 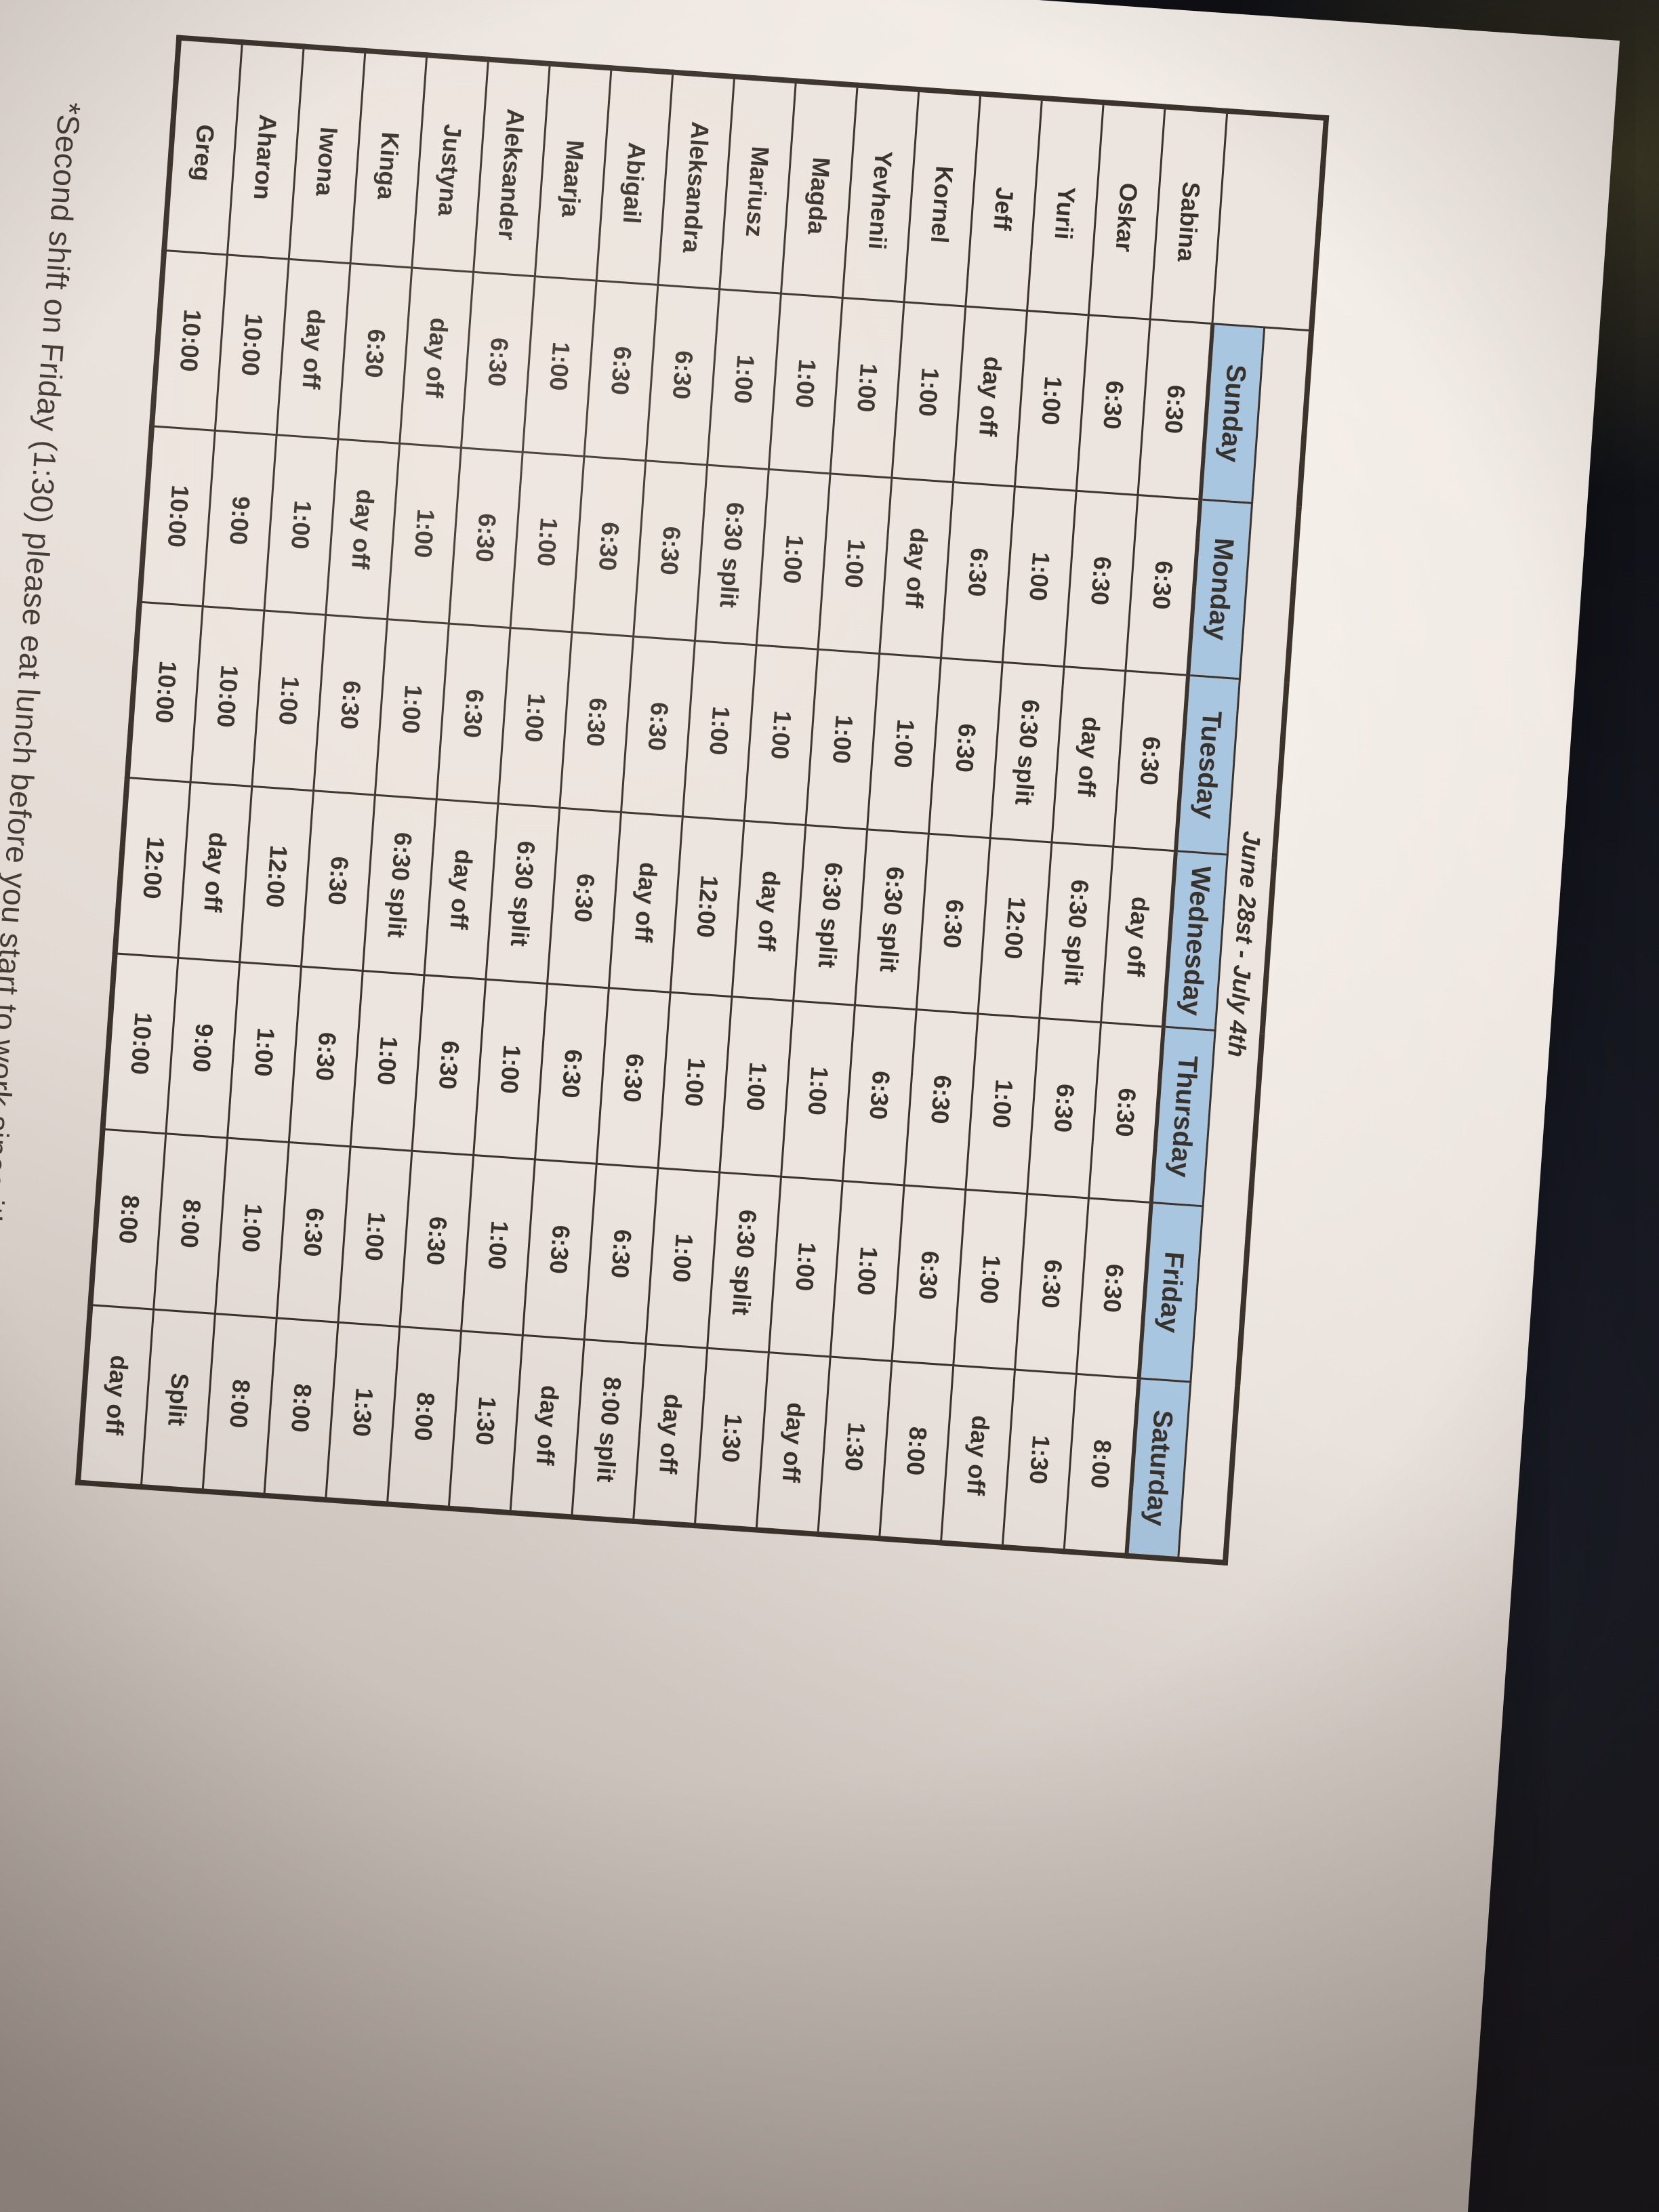 What do you see at coordinates (1269, 221) in the screenshot?
I see `corner-cell` at bounding box center [1269, 221].